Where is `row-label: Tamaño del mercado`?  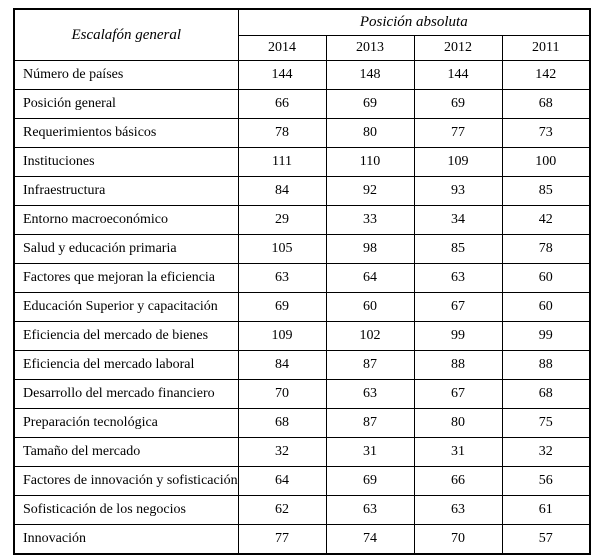 row-label: Tamaño del mercado is located at coordinates (126, 452).